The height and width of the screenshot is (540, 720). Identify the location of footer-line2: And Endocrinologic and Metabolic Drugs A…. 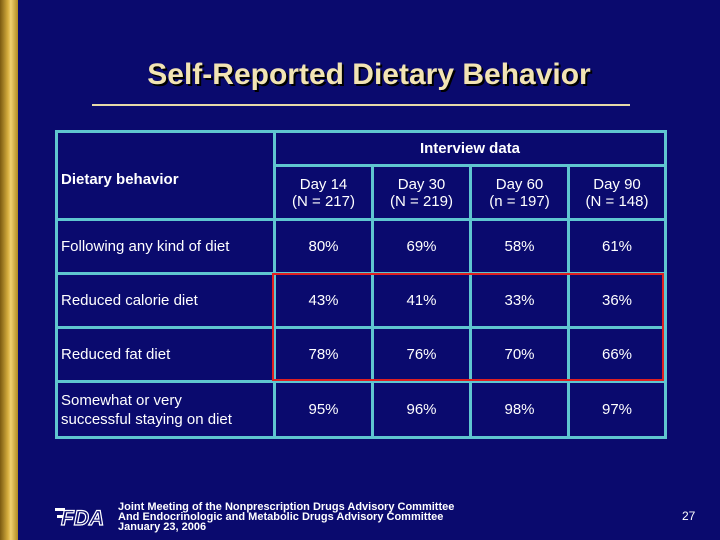
(281, 517).